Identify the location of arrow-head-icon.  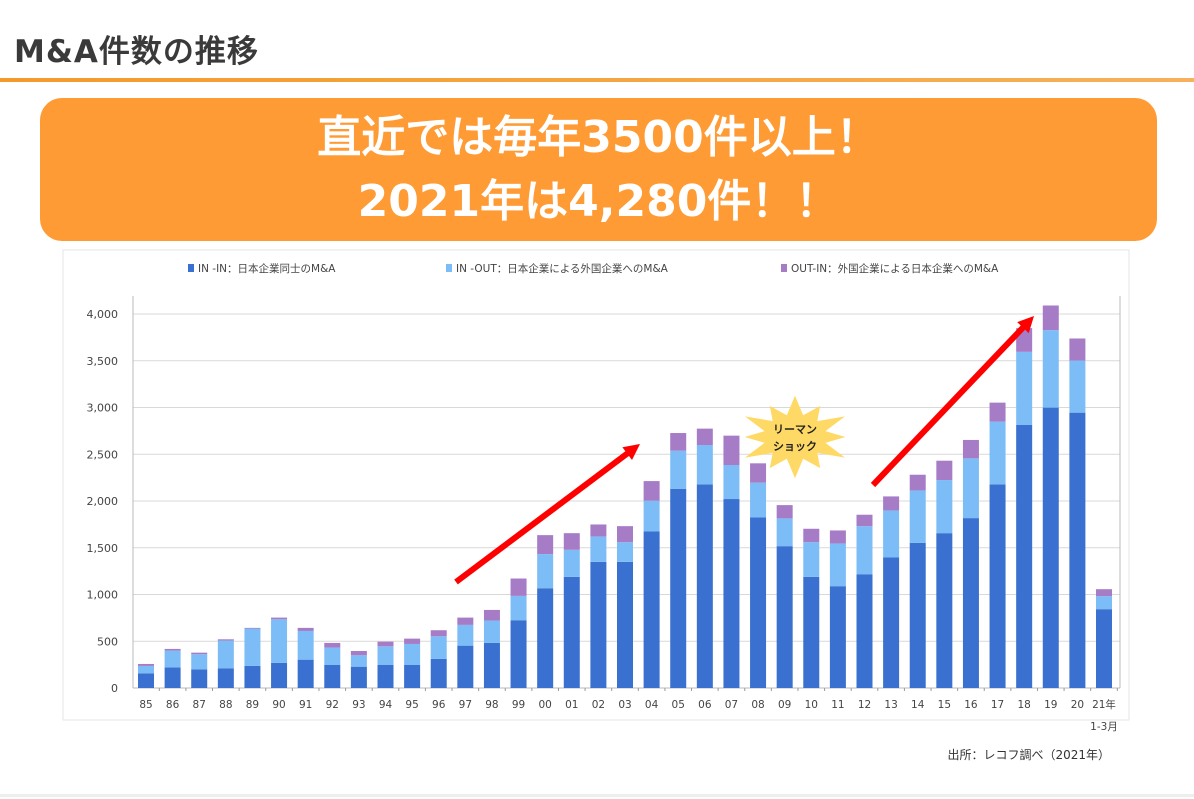
(631, 452).